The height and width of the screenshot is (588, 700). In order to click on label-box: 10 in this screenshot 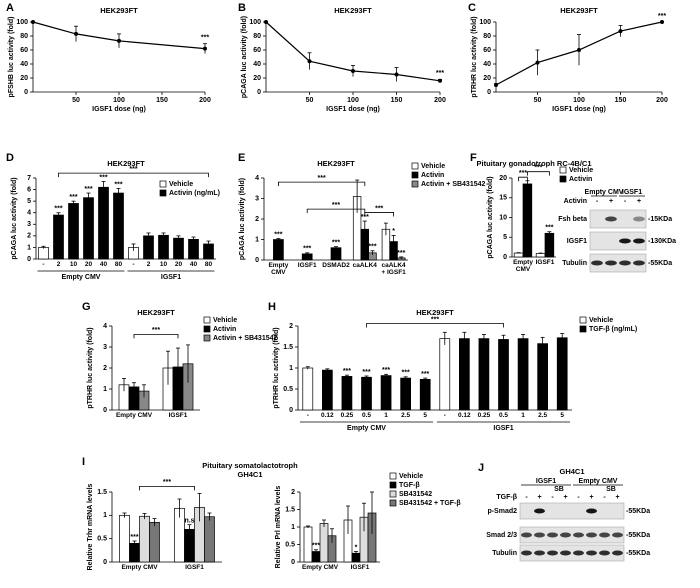, I will do `click(73, 264)`.